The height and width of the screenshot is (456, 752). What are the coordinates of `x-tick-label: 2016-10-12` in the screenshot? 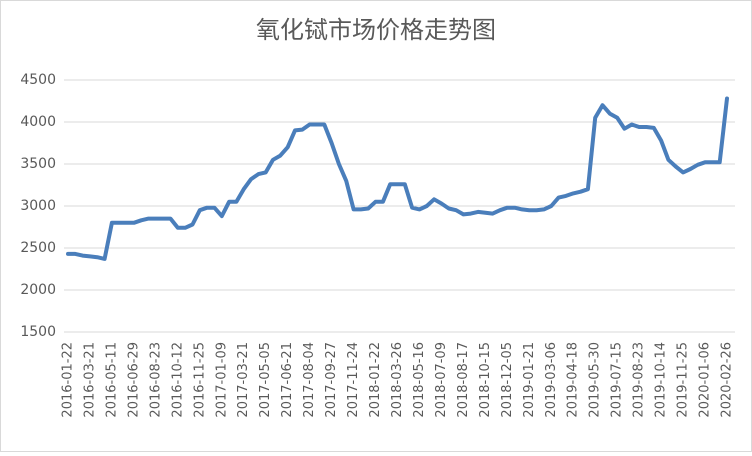 It's located at (177, 380).